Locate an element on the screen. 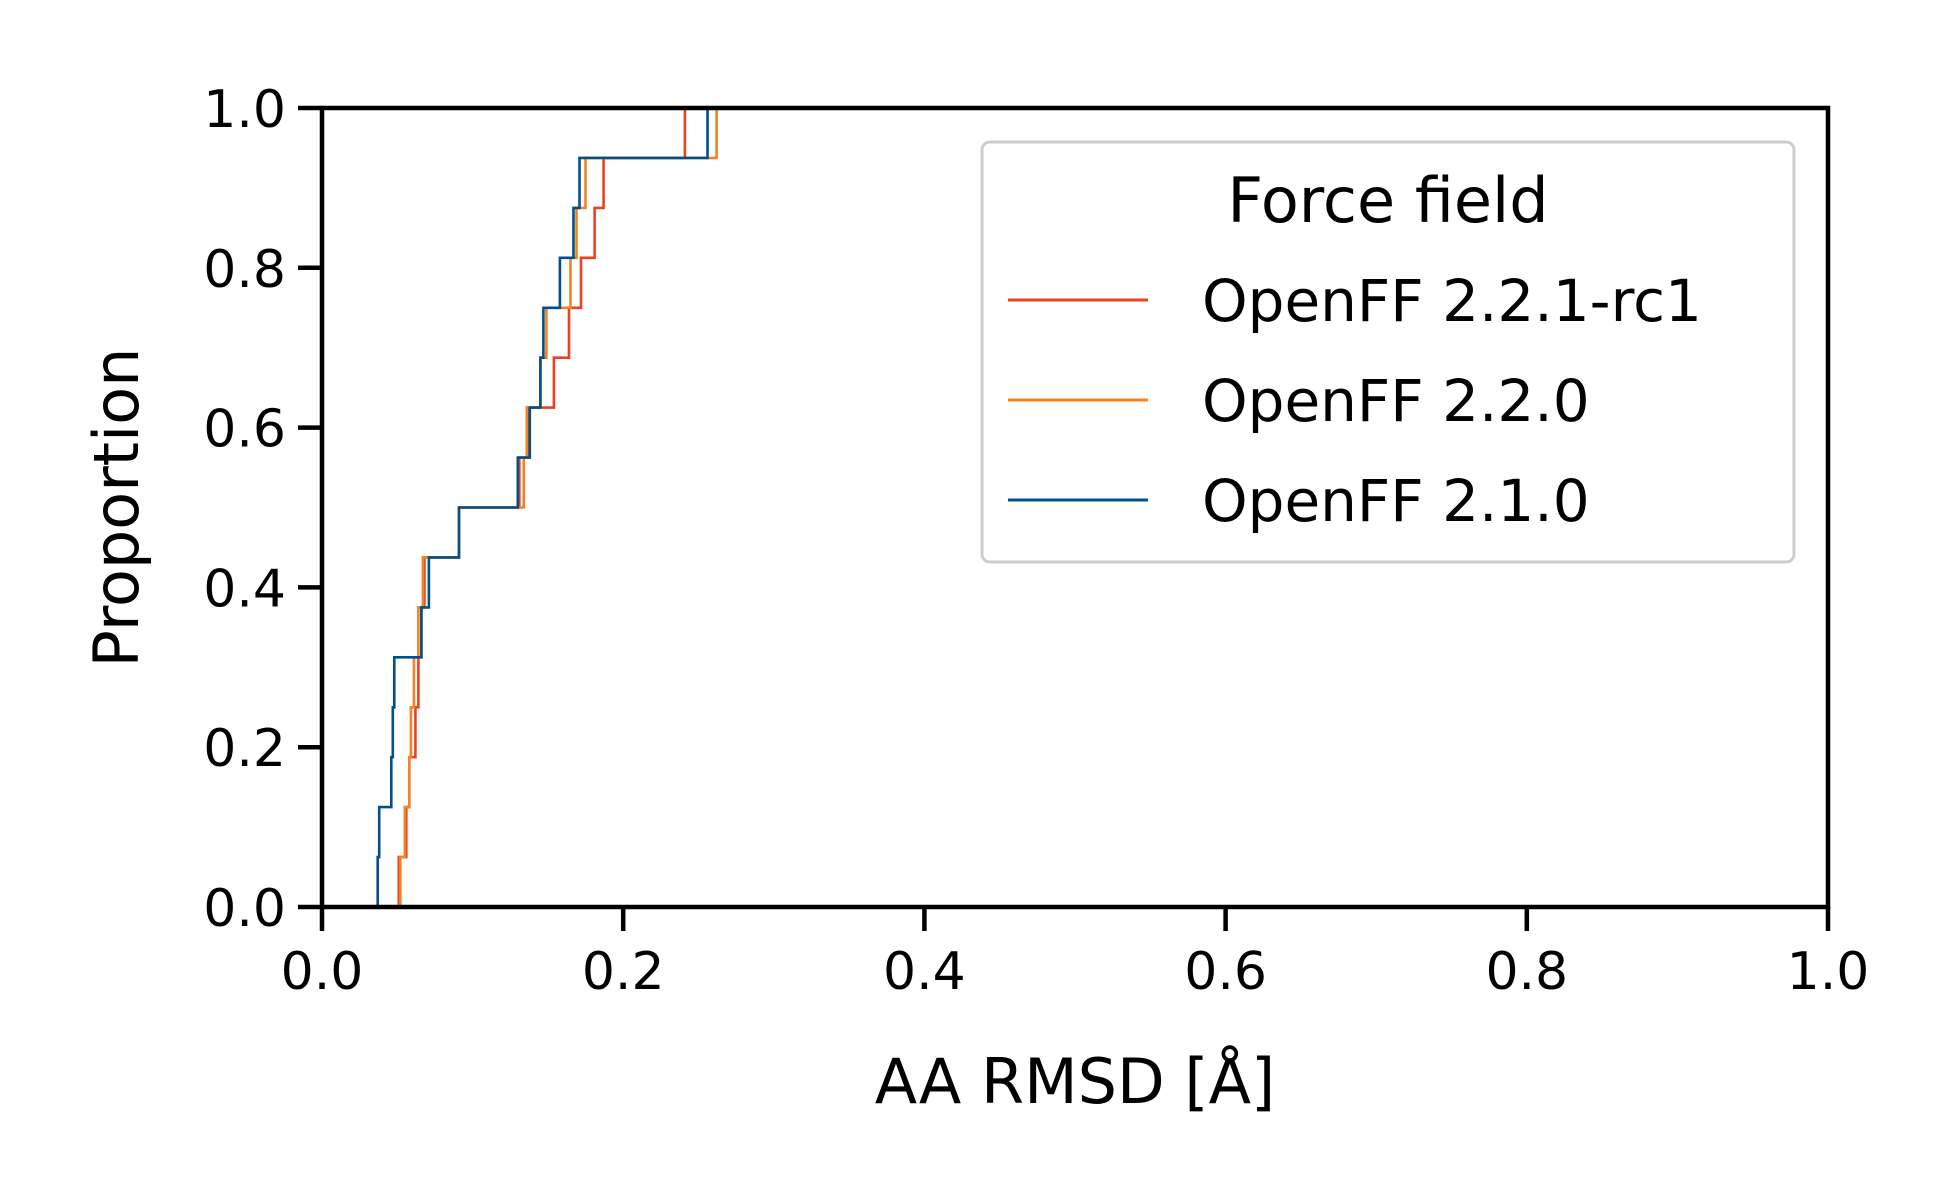  legend-label-1: OpenFF 2.2.0 is located at coordinates (1396, 401).